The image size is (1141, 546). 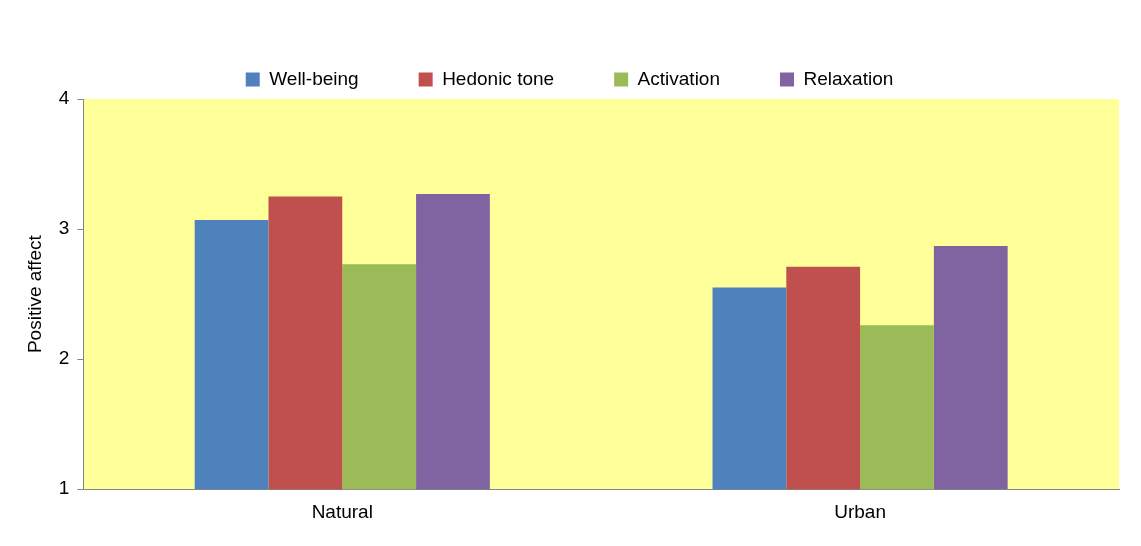 What do you see at coordinates (314, 78) in the screenshot?
I see `legend-label: Well-being` at bounding box center [314, 78].